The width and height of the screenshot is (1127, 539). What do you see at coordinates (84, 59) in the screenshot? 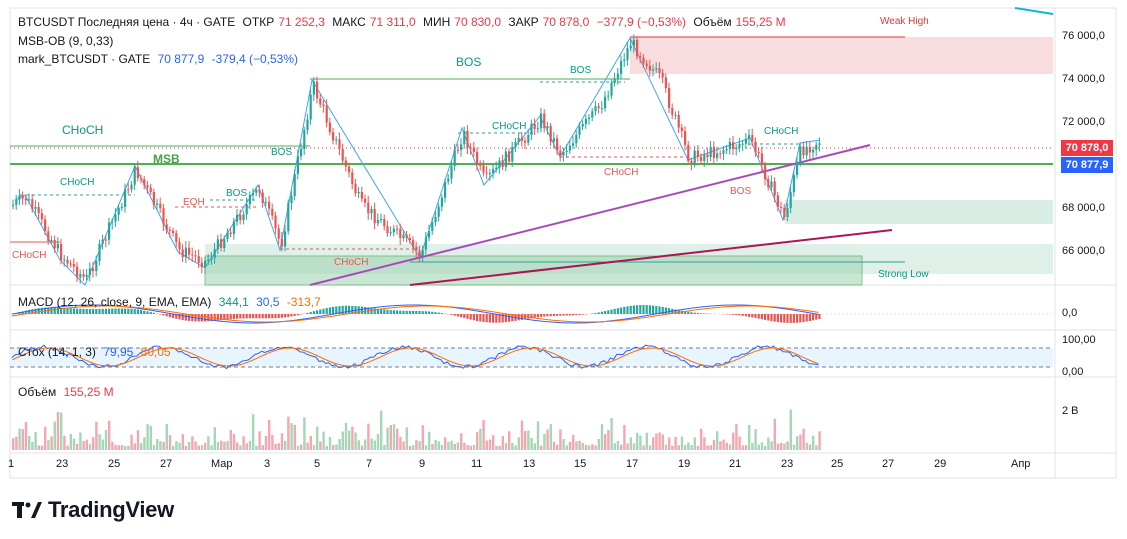
I see `mark-label: mark_BTCUSDT · GATE` at bounding box center [84, 59].